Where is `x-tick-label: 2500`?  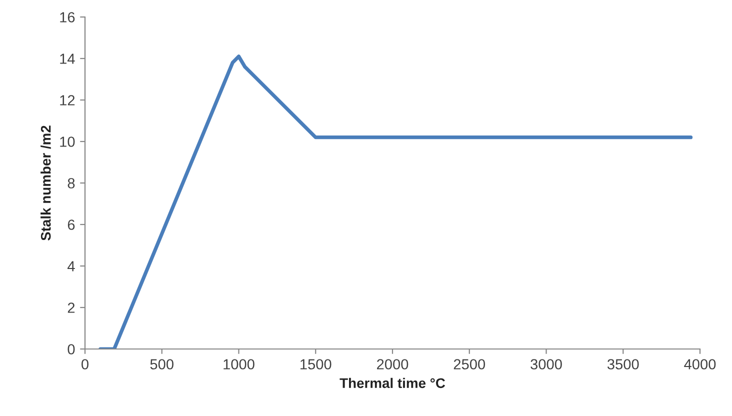
x-tick-label: 2500 is located at coordinates (470, 364).